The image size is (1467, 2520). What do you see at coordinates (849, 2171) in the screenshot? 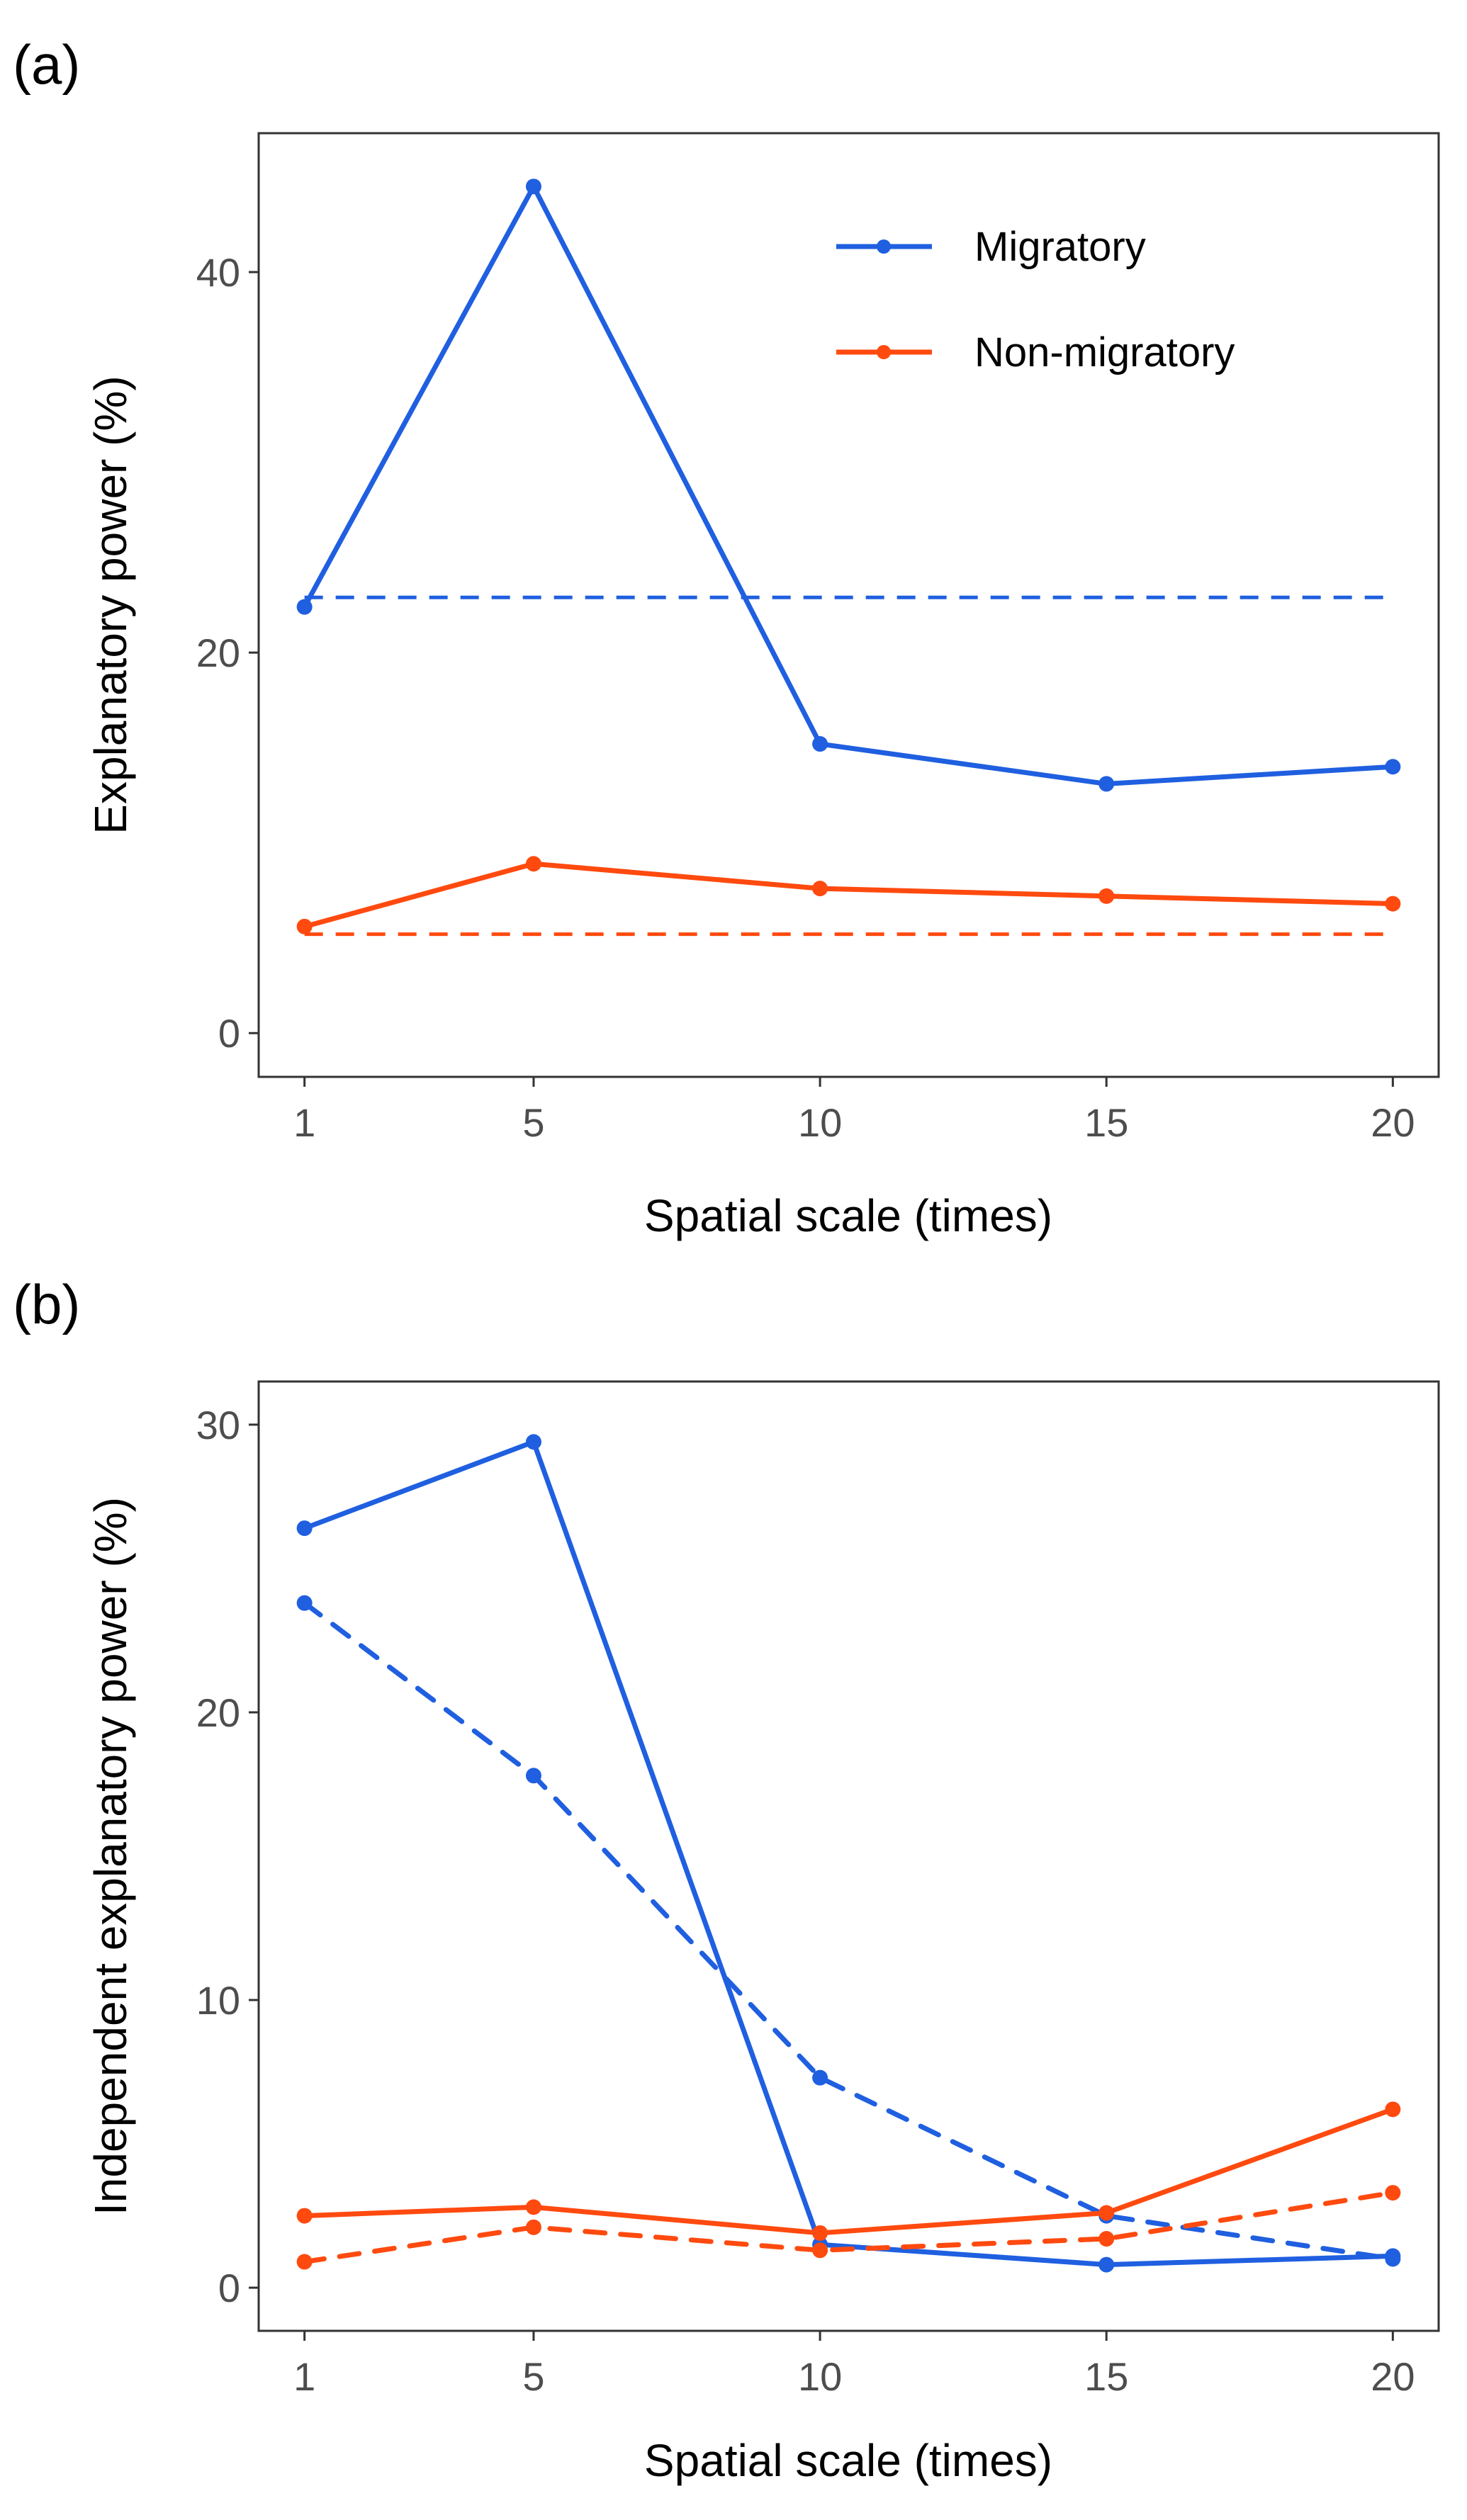
I see `panel-b-series-line-non_migratory-solid` at bounding box center [849, 2171].